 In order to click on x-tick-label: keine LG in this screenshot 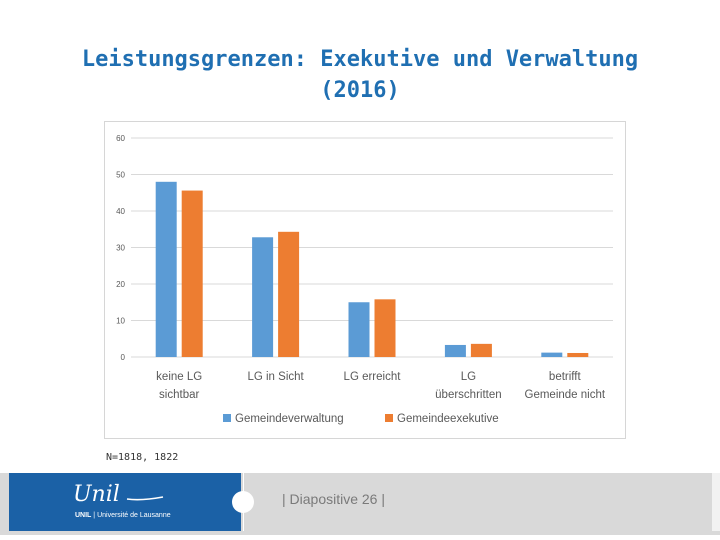, I will do `click(179, 377)`.